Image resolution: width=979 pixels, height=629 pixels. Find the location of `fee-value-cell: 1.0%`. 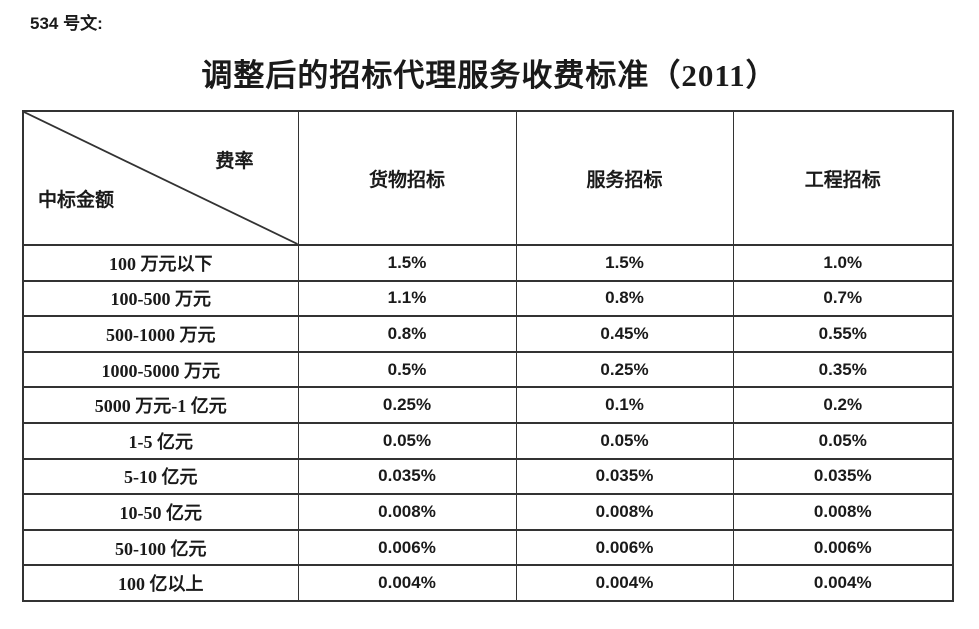

fee-value-cell: 1.0% is located at coordinates (843, 263).